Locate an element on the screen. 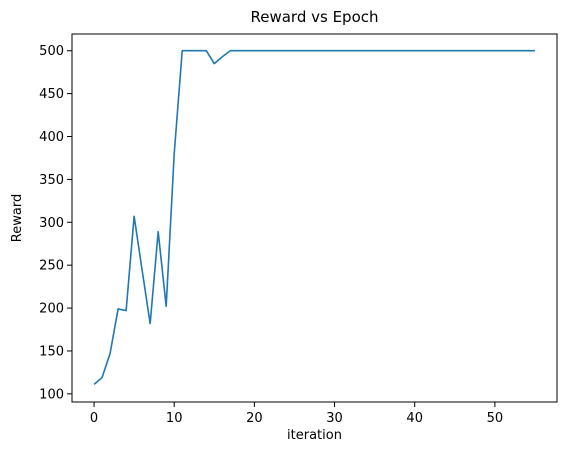 This screenshot has height=453, width=571. y-tick-label: 250 is located at coordinates (51, 266).